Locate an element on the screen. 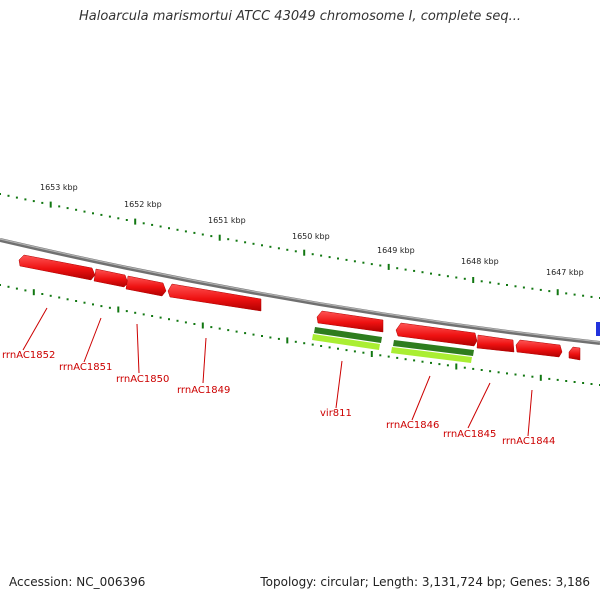 This screenshot has height=600, width=600. gene-rrnAC1849 is located at coordinates (214, 297).